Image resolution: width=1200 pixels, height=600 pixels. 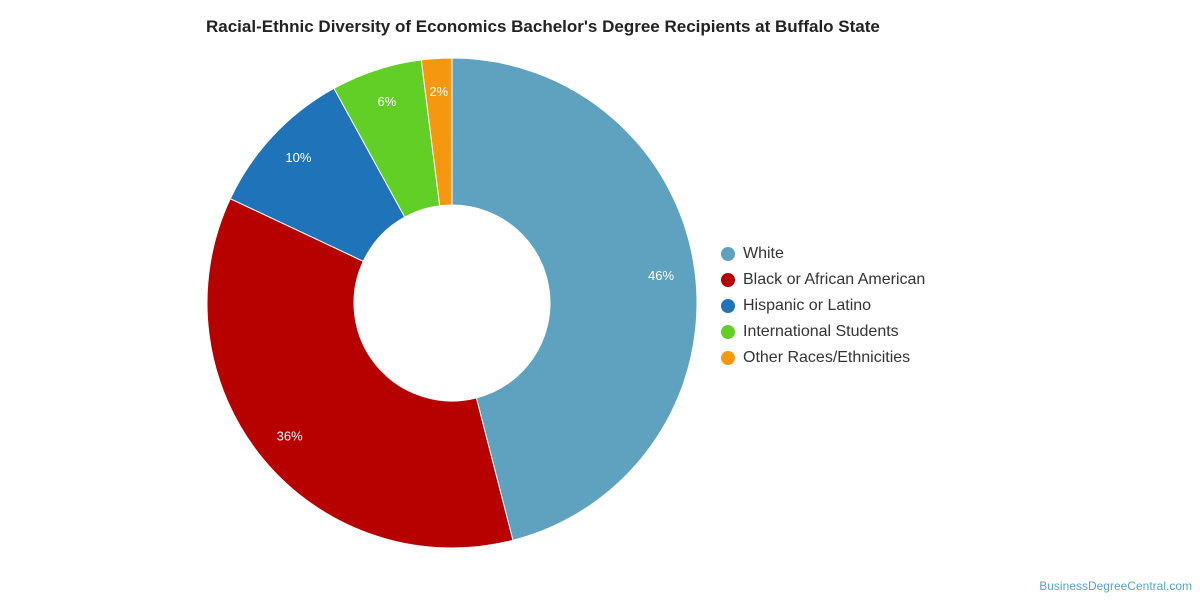 I want to click on legend-label: International Students, so click(x=821, y=331).